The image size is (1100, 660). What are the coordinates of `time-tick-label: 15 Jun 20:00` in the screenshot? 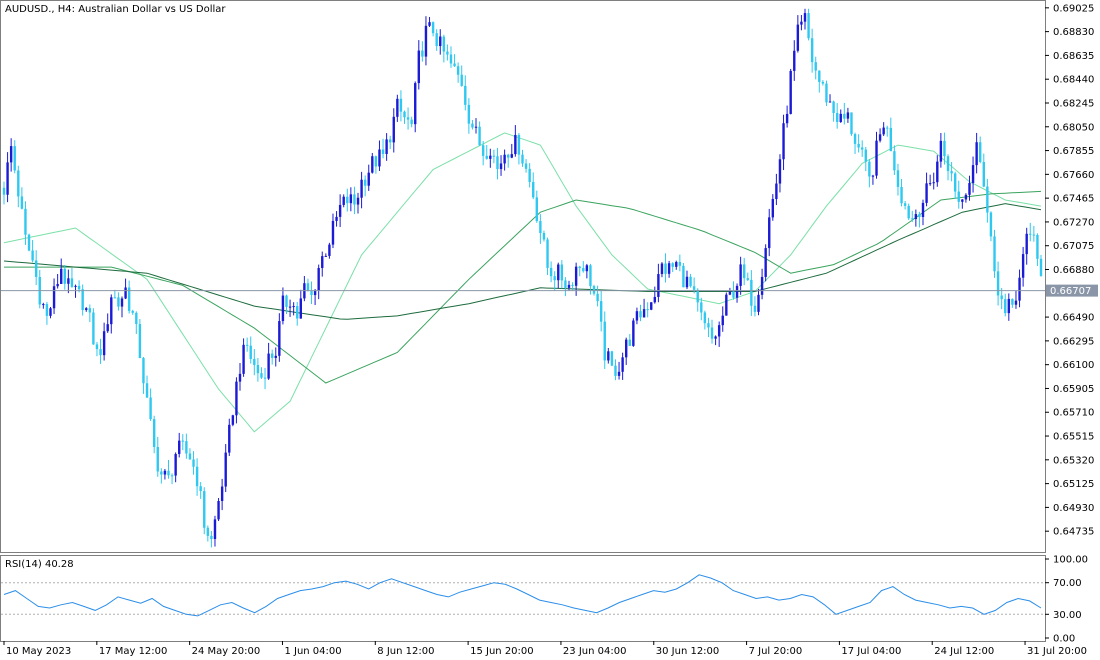 It's located at (502, 651).